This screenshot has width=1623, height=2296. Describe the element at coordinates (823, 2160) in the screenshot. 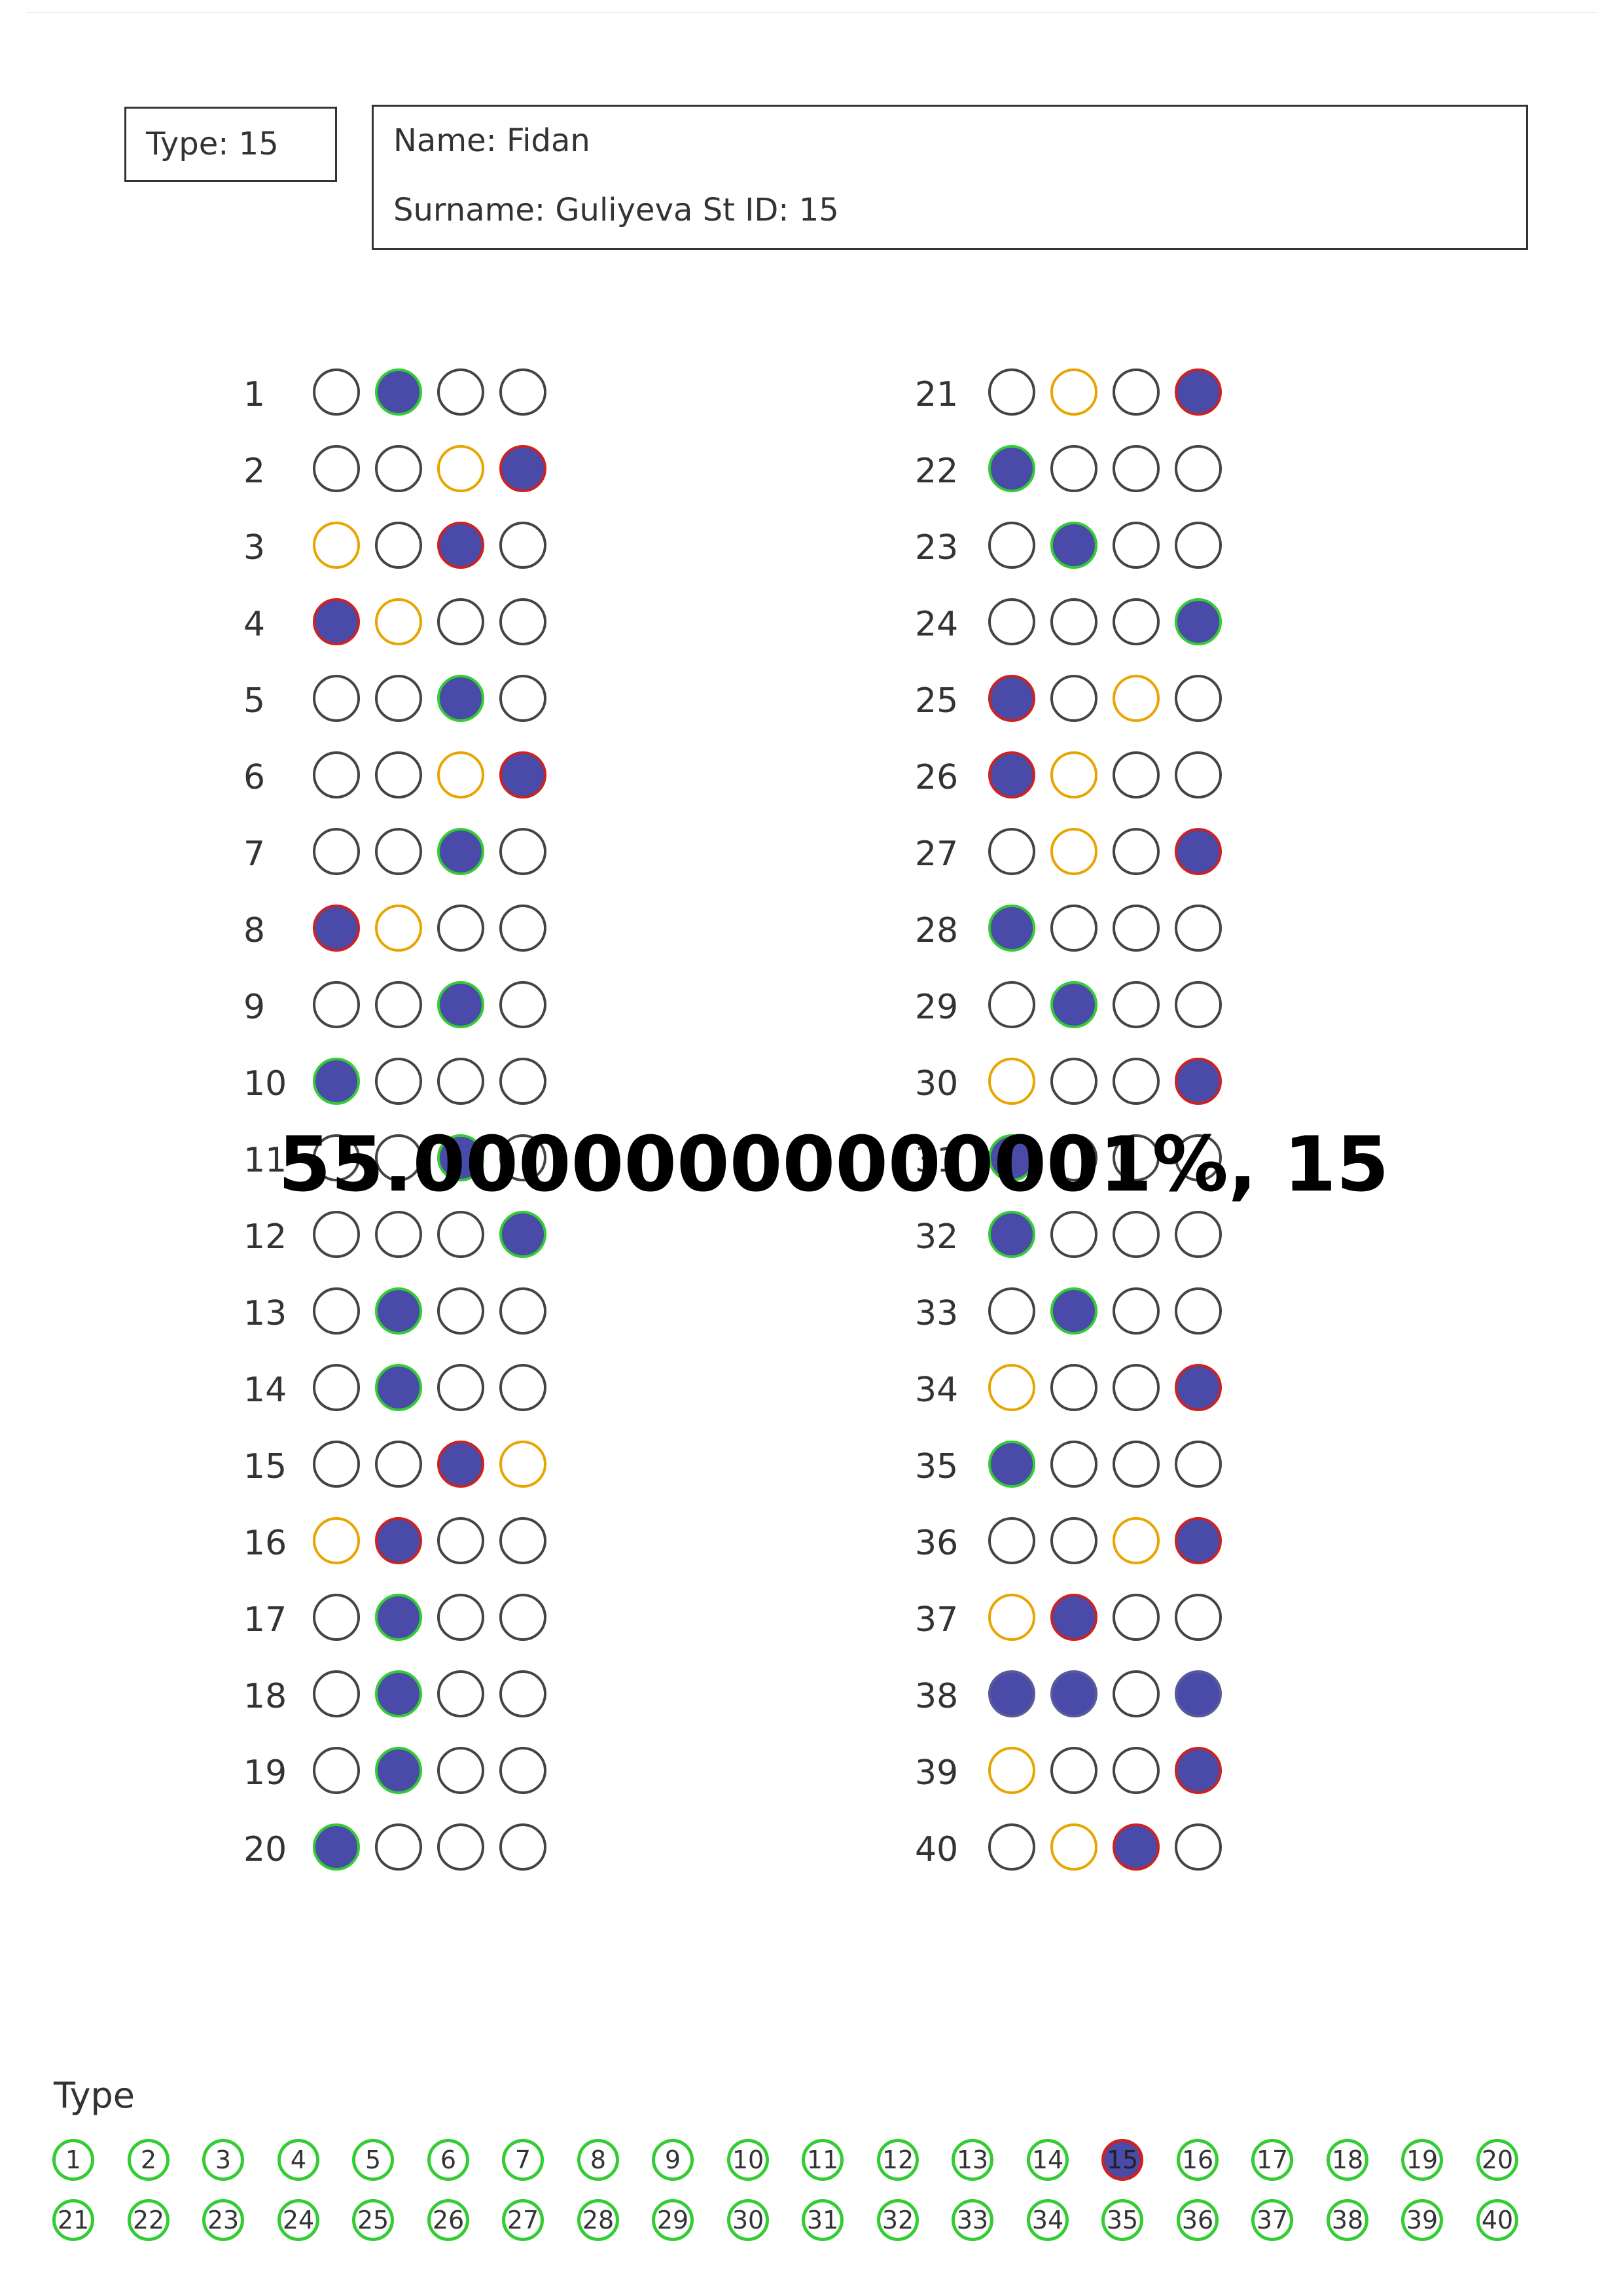

I see `type-bubble: 11` at that location.